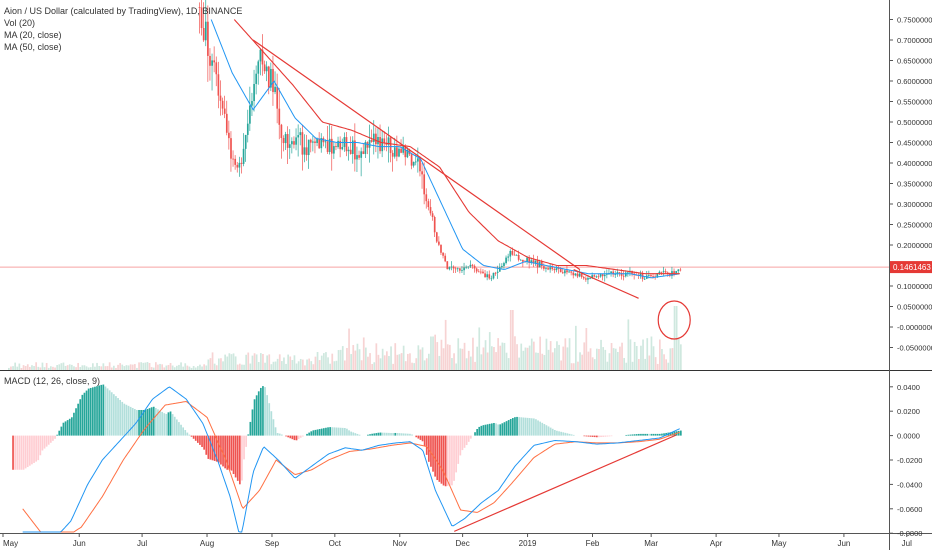  What do you see at coordinates (345, 338) in the screenshot?
I see `volume-bars` at bounding box center [345, 338].